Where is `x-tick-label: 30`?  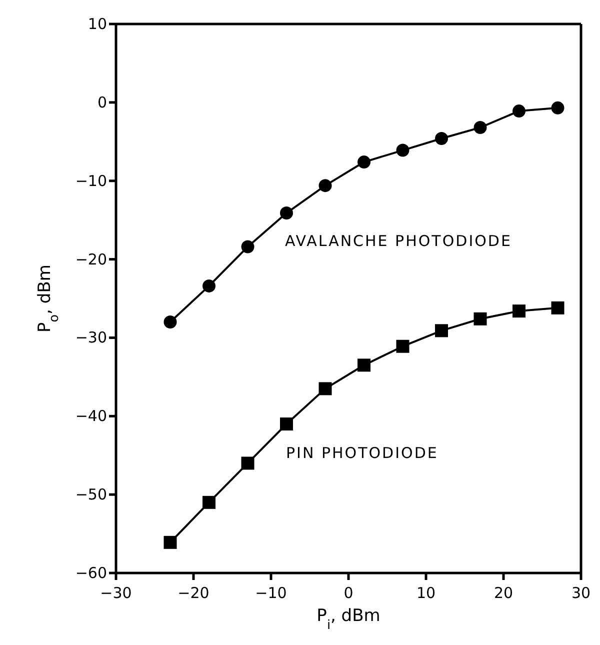
x-tick-label: 30 is located at coordinates (581, 593).